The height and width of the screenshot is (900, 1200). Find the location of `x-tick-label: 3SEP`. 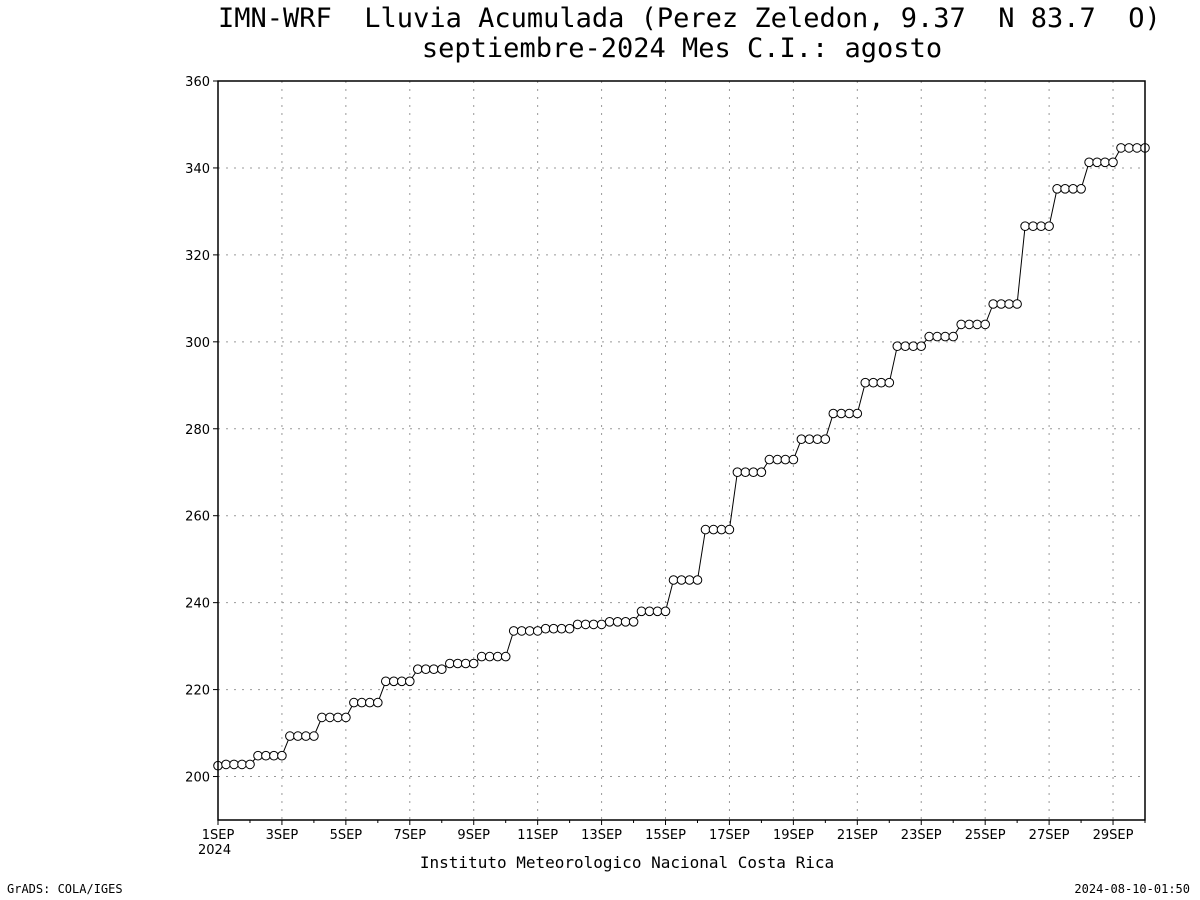

x-tick-label: 3SEP is located at coordinates (282, 835).